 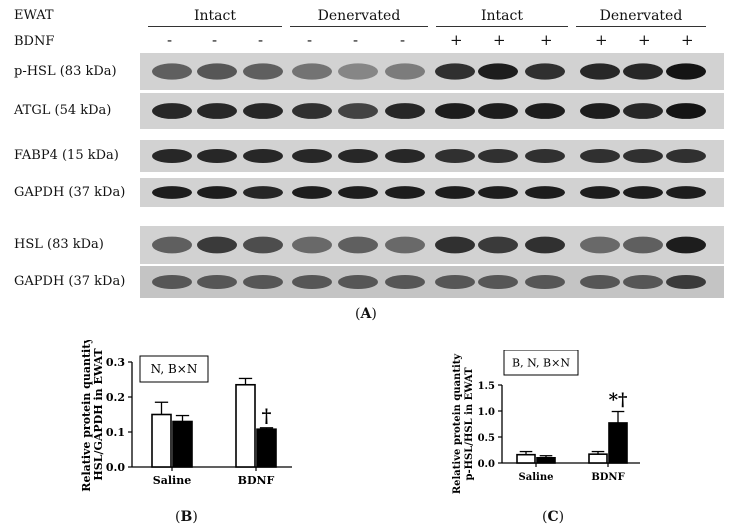 I want to click on panel-caption-b: (B), so click(x=186, y=517).